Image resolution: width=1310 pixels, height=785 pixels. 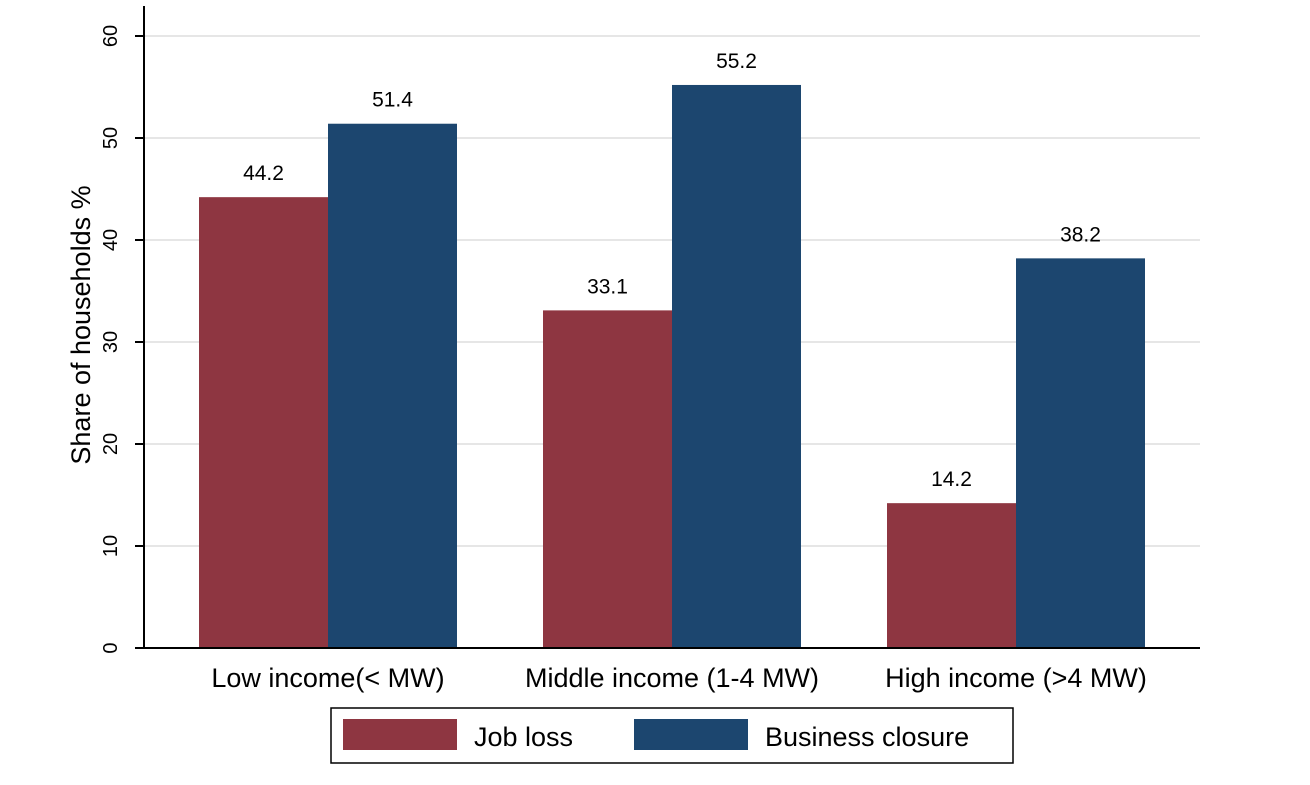 I want to click on legend-label-job-loss: Job loss, so click(x=523, y=737).